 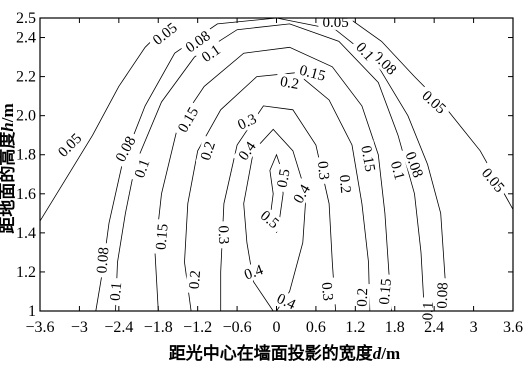 What do you see at coordinates (284, 353) in the screenshot?
I see `x-axis-title: 距光中心在墙面投影的宽度d/m` at bounding box center [284, 353].